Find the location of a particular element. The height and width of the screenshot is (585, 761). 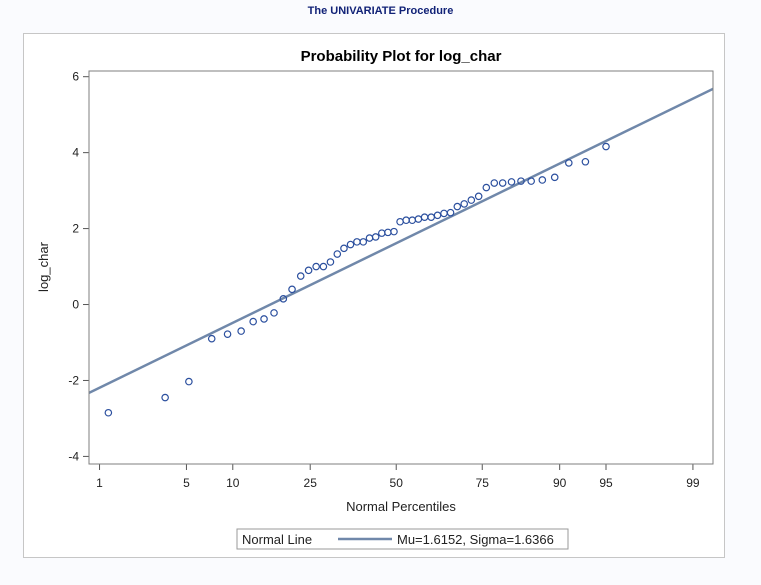

x-tick-label: 99 is located at coordinates (693, 483).